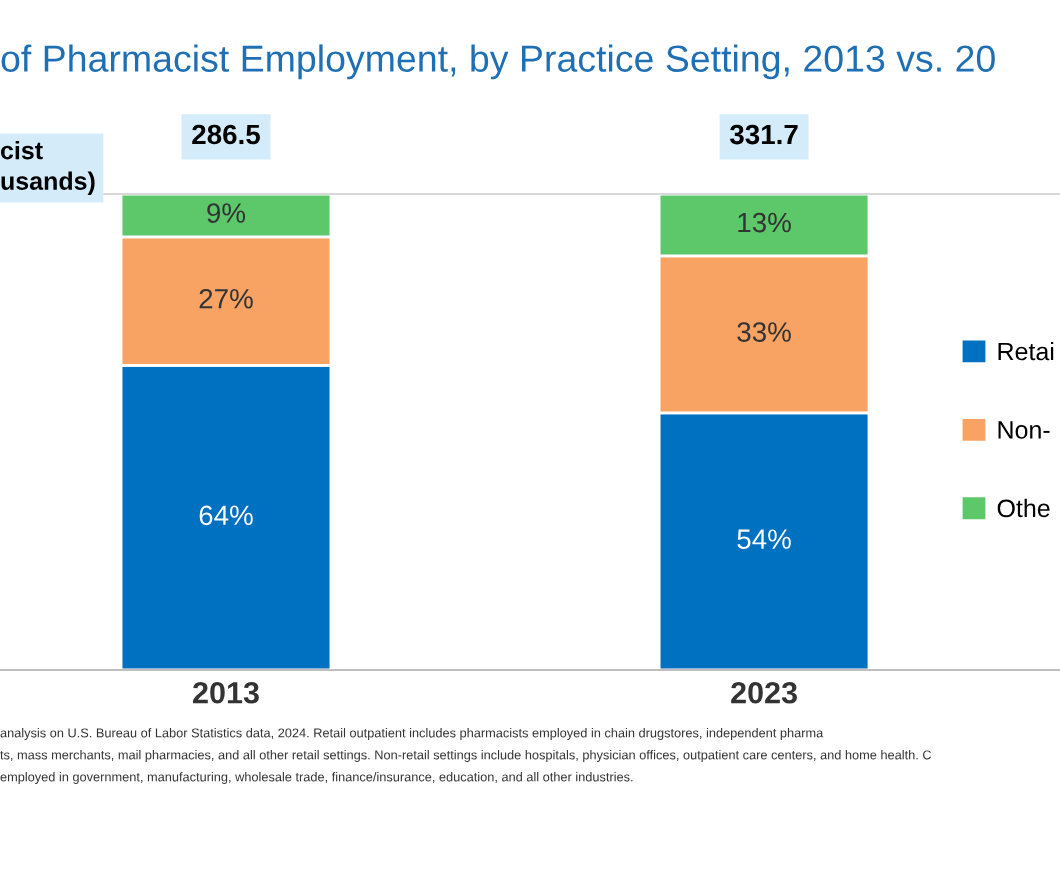  What do you see at coordinates (764, 692) in the screenshot?
I see `x-tick-label: 2023` at bounding box center [764, 692].